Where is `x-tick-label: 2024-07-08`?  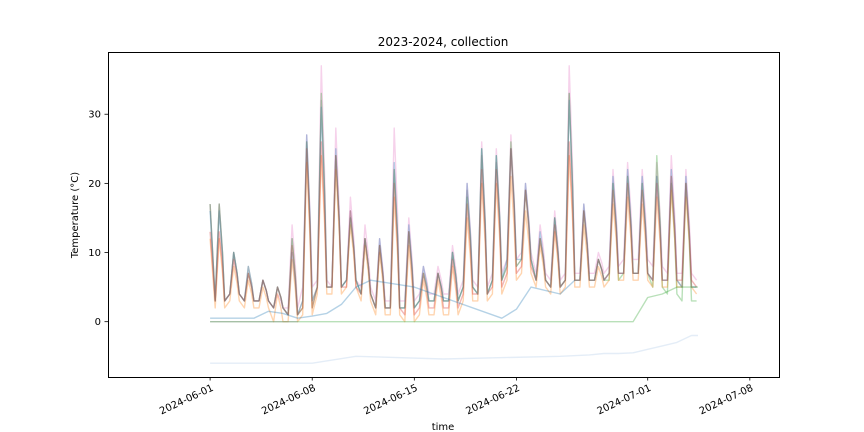
x-tick-label: 2024-07-08 is located at coordinates (726, 400).